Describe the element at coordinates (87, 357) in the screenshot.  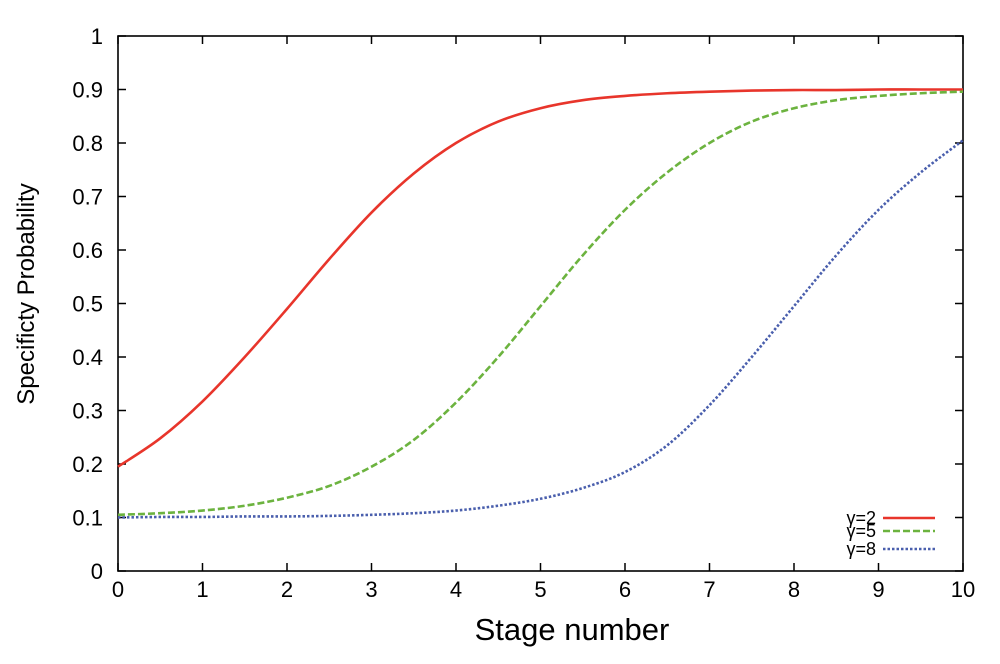
I see `y-tick-label: 0.4` at that location.